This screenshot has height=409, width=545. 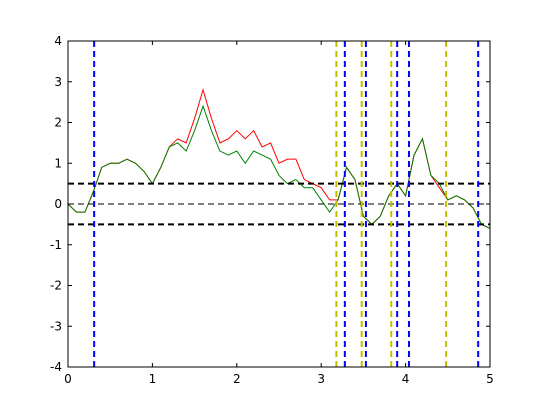 What do you see at coordinates (56, 286) in the screenshot?
I see `y-tick-label: -2` at bounding box center [56, 286].